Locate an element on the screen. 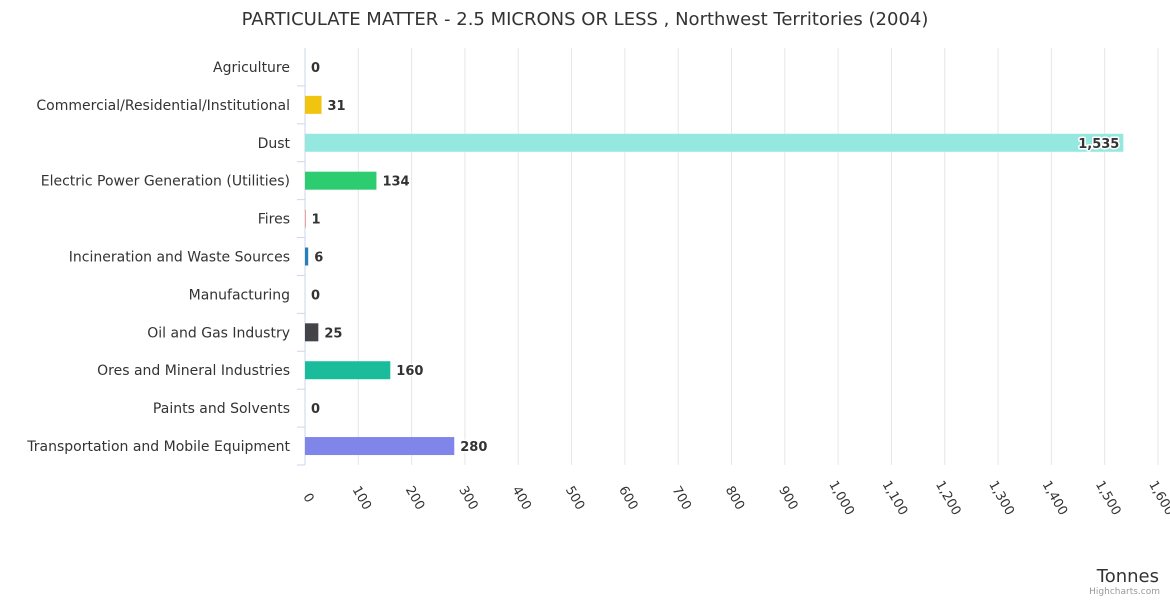 The image size is (1170, 600). x-tick-label: 300 is located at coordinates (467, 498).